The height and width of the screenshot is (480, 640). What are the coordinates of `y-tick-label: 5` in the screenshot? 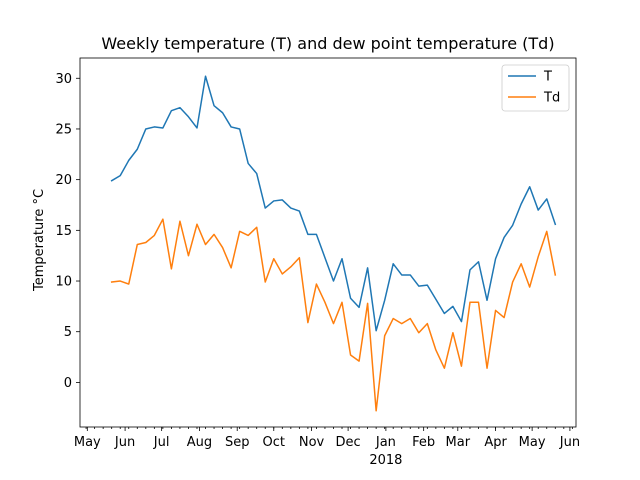 It's located at (68, 332).